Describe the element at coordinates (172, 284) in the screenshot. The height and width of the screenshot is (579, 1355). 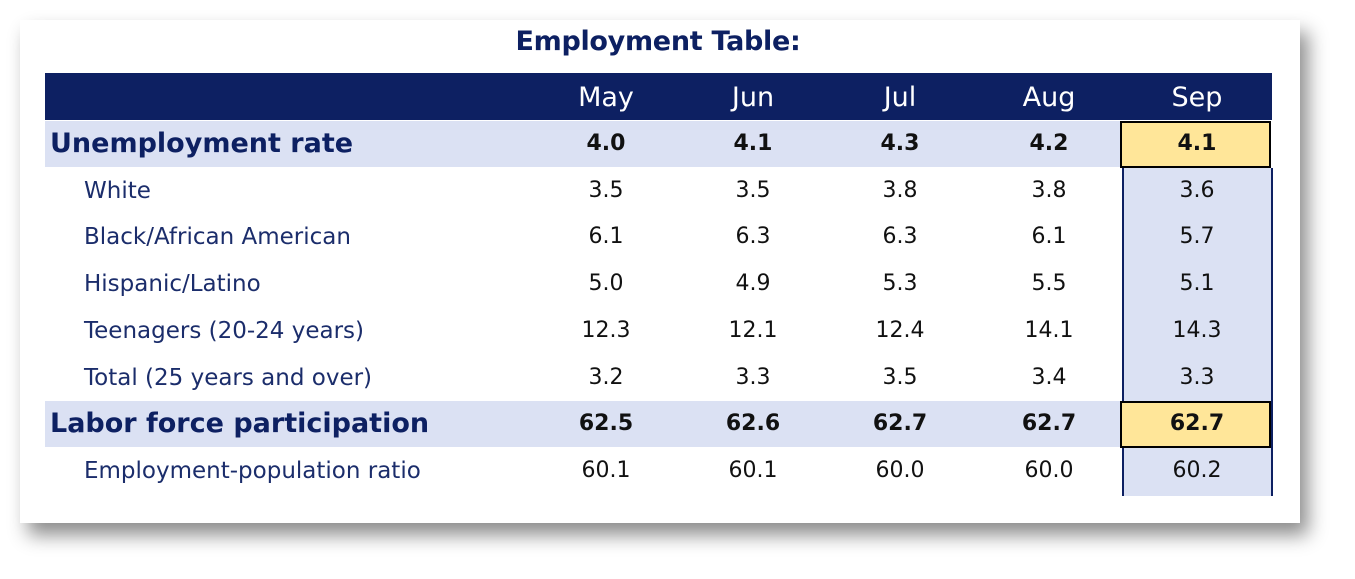
I see `row-label: Hispanic/Latino` at that location.